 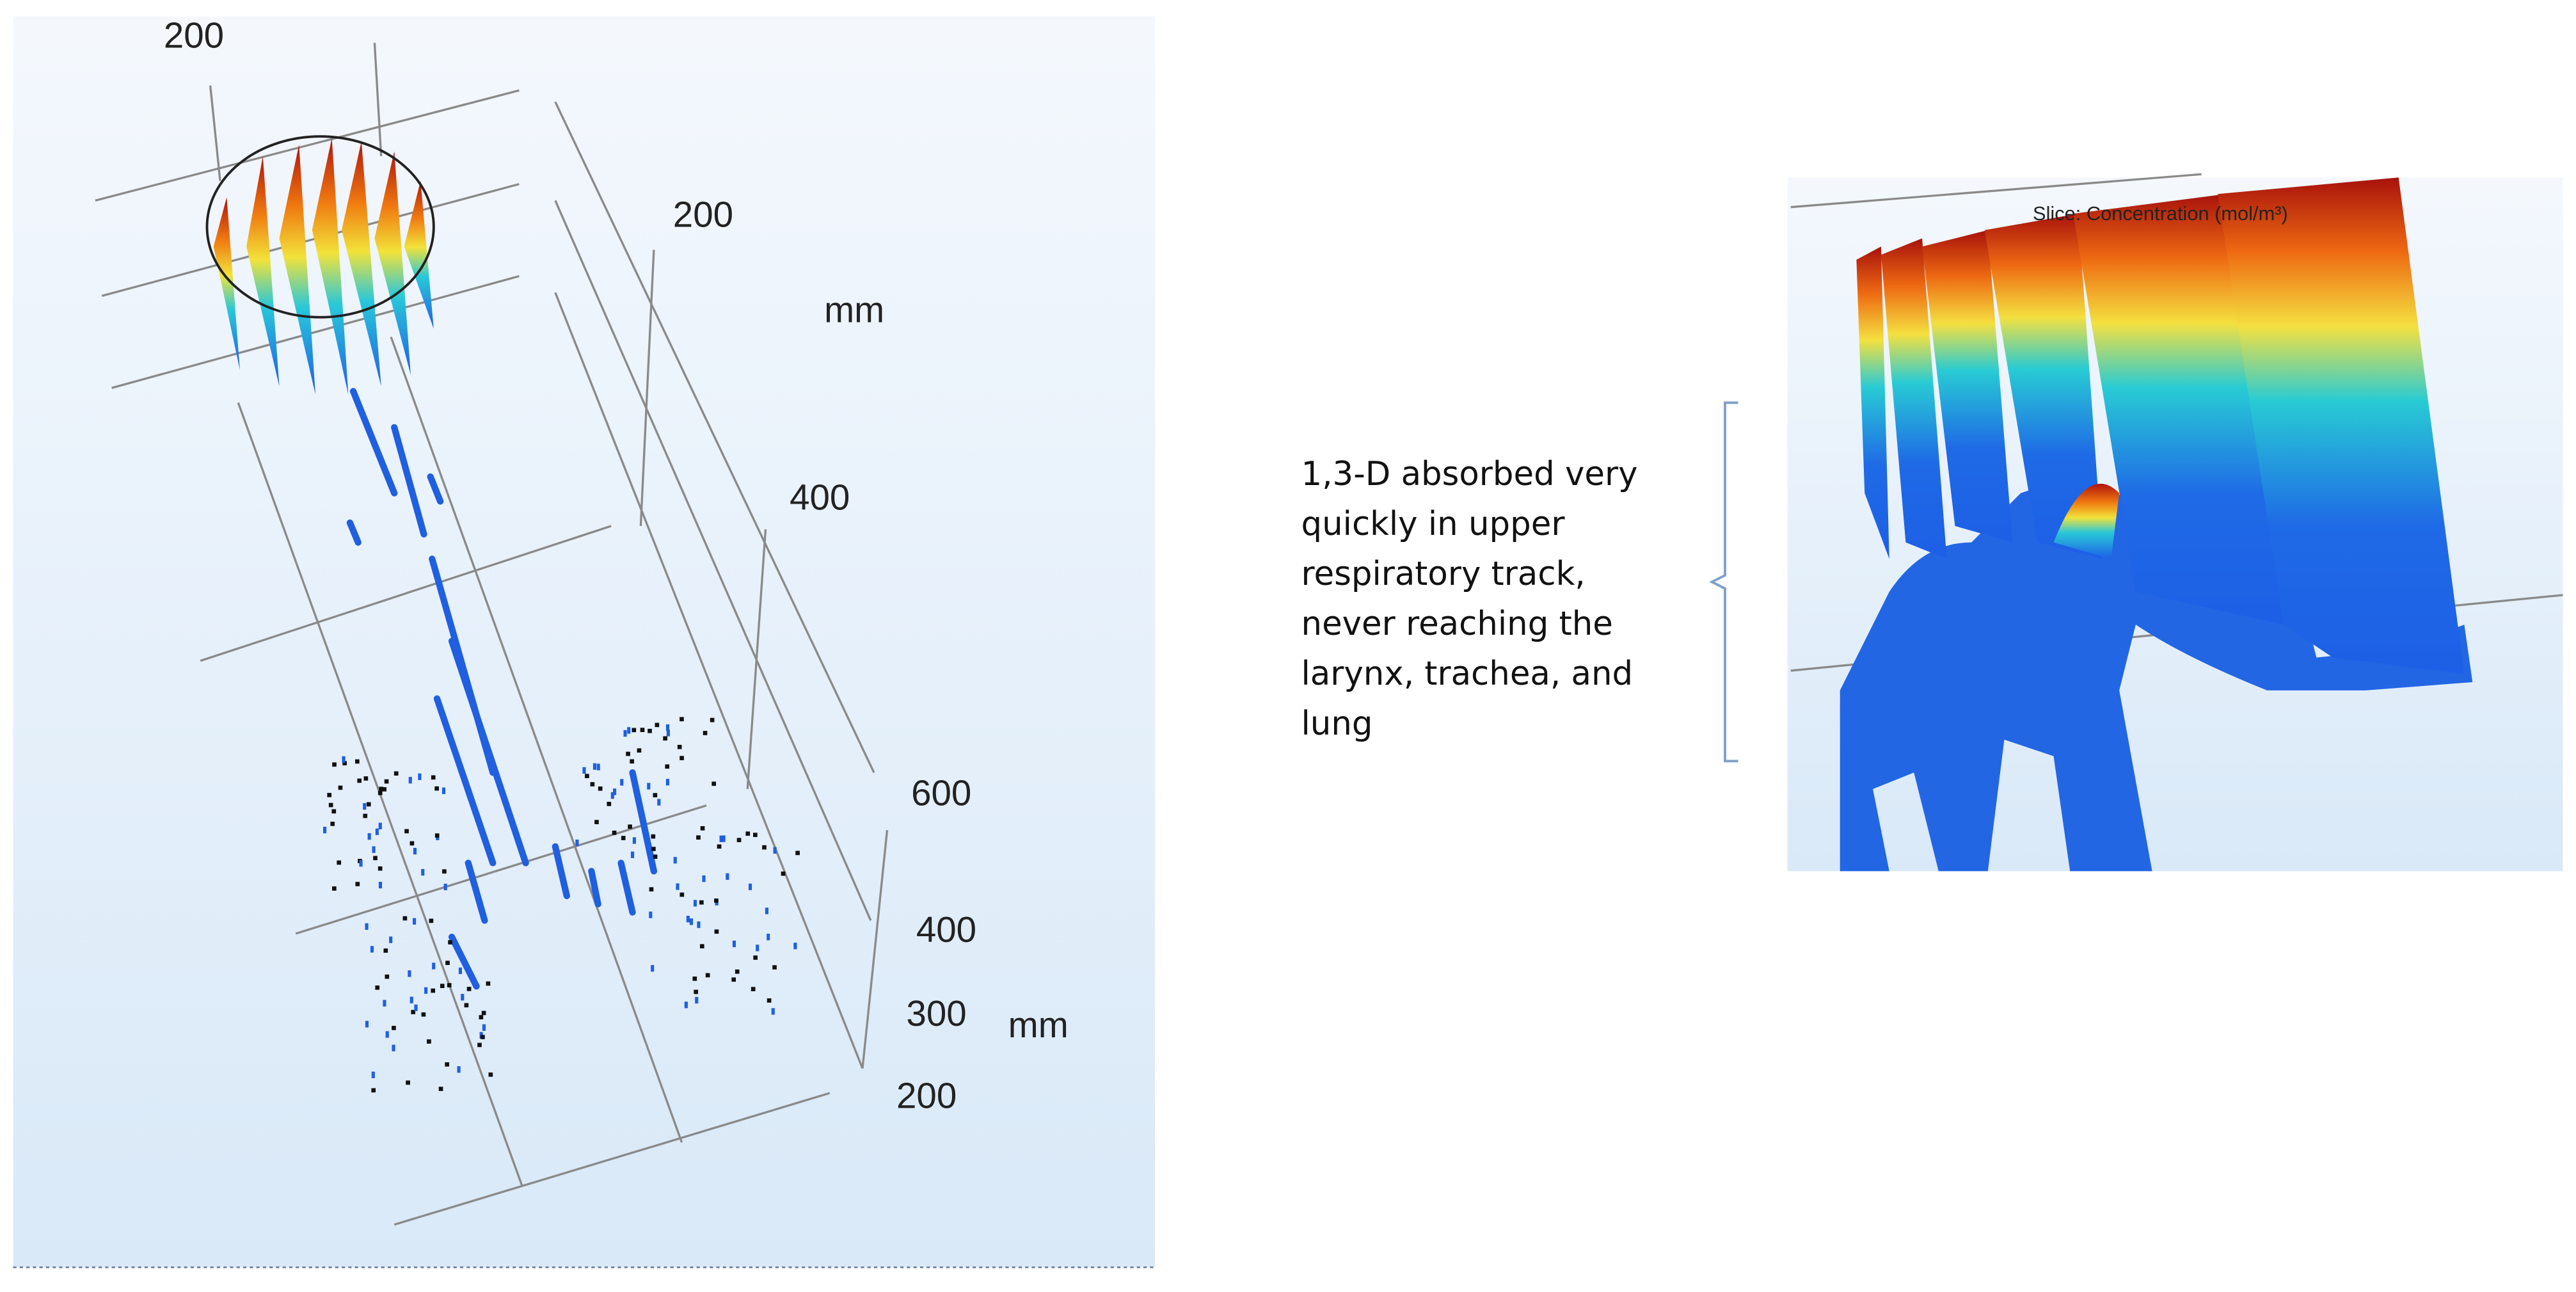 I want to click on axis-label: 400, so click(x=946, y=929).